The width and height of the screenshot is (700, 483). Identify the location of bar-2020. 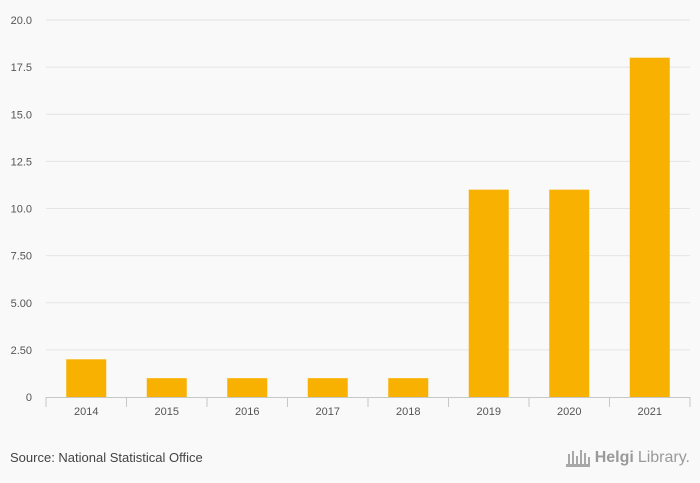
(569, 293).